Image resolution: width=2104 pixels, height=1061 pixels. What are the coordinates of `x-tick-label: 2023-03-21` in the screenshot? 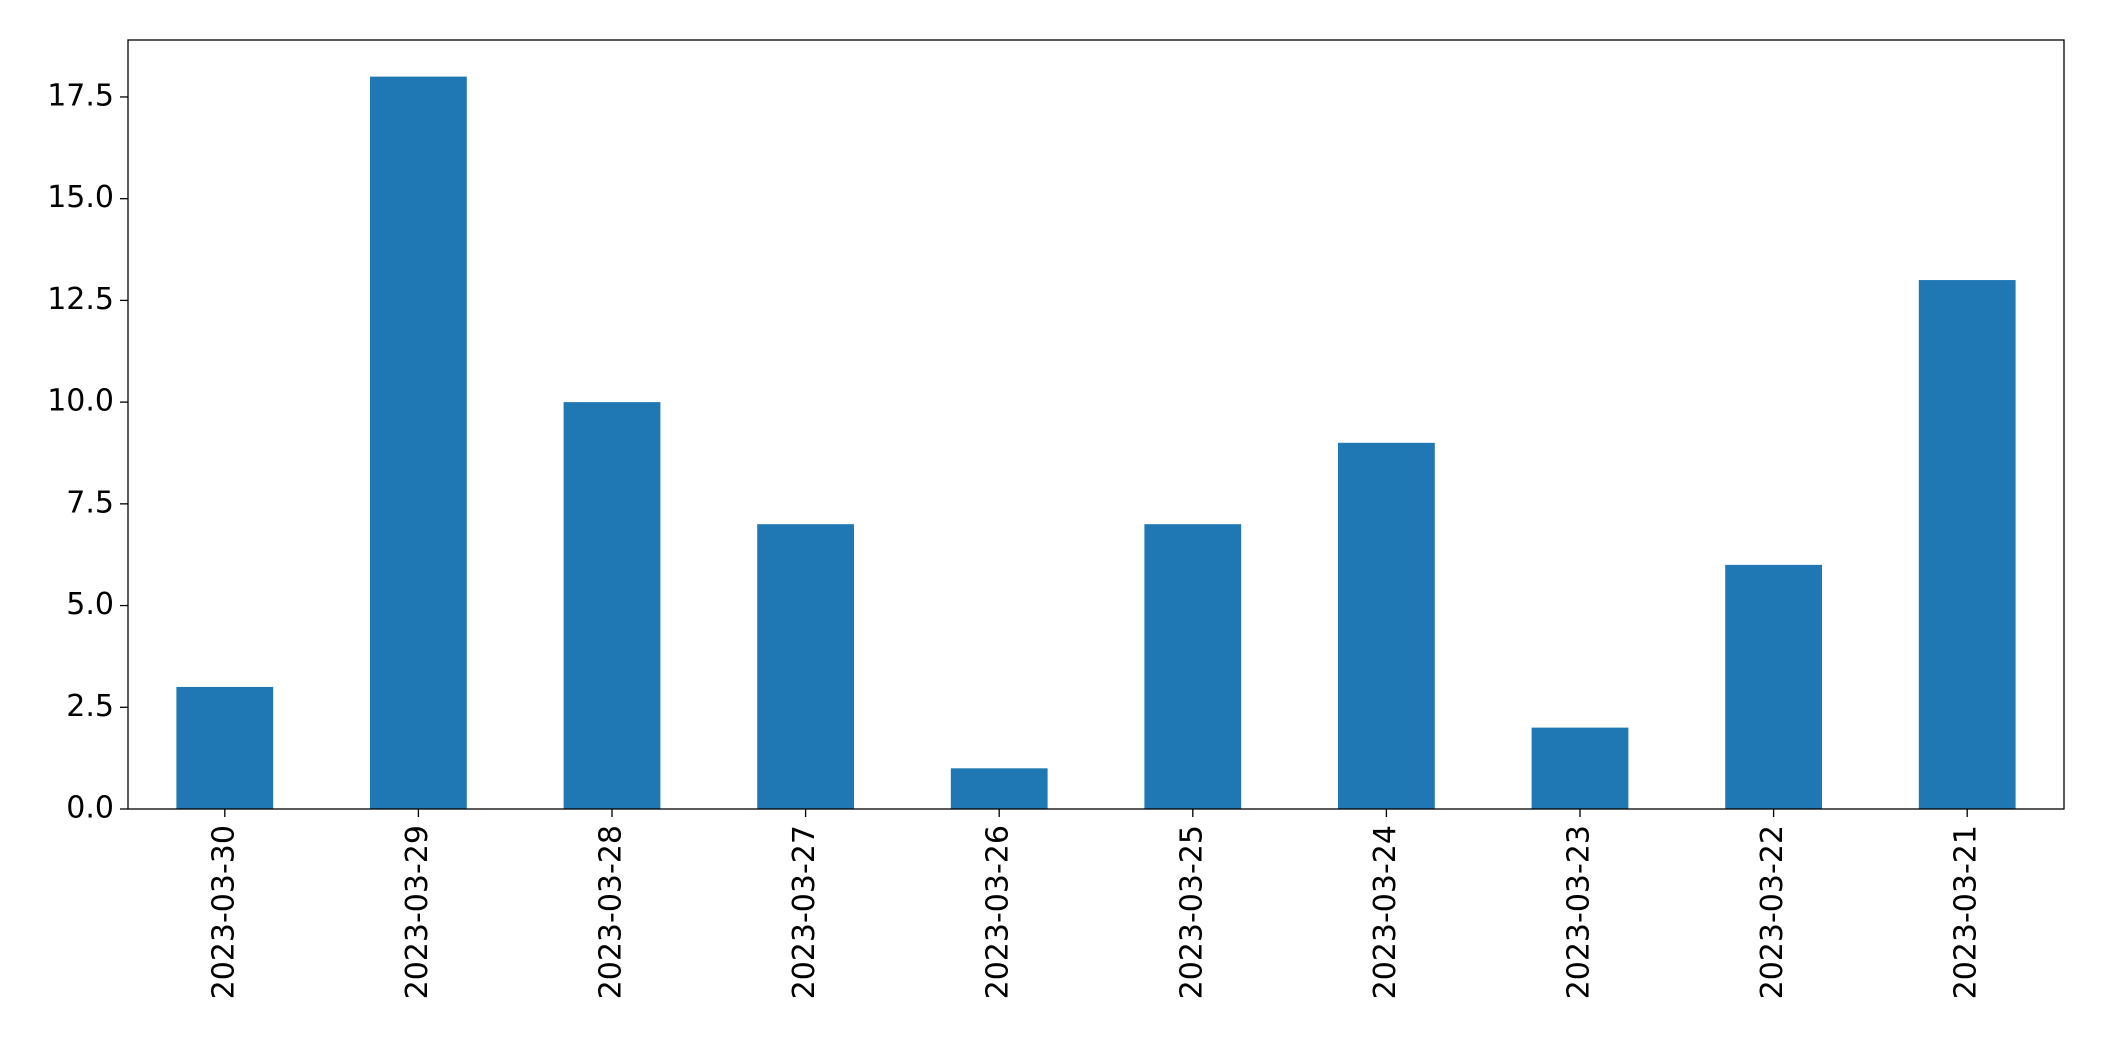 It's located at (1966, 912).